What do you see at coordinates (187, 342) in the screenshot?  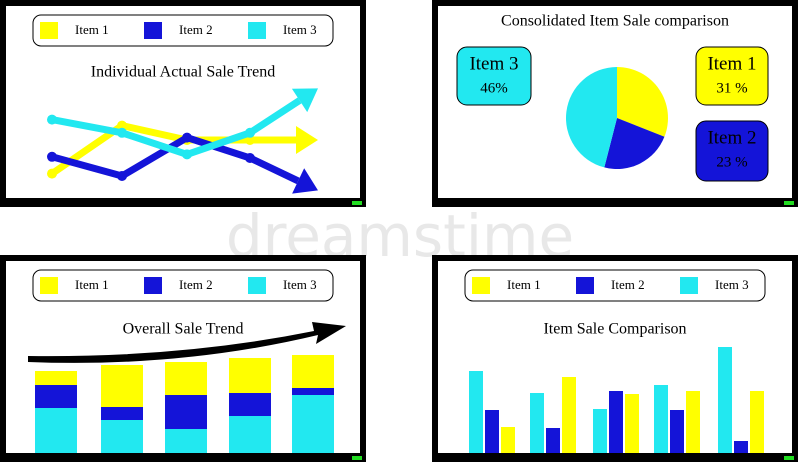 I see `trend-arrow` at bounding box center [187, 342].